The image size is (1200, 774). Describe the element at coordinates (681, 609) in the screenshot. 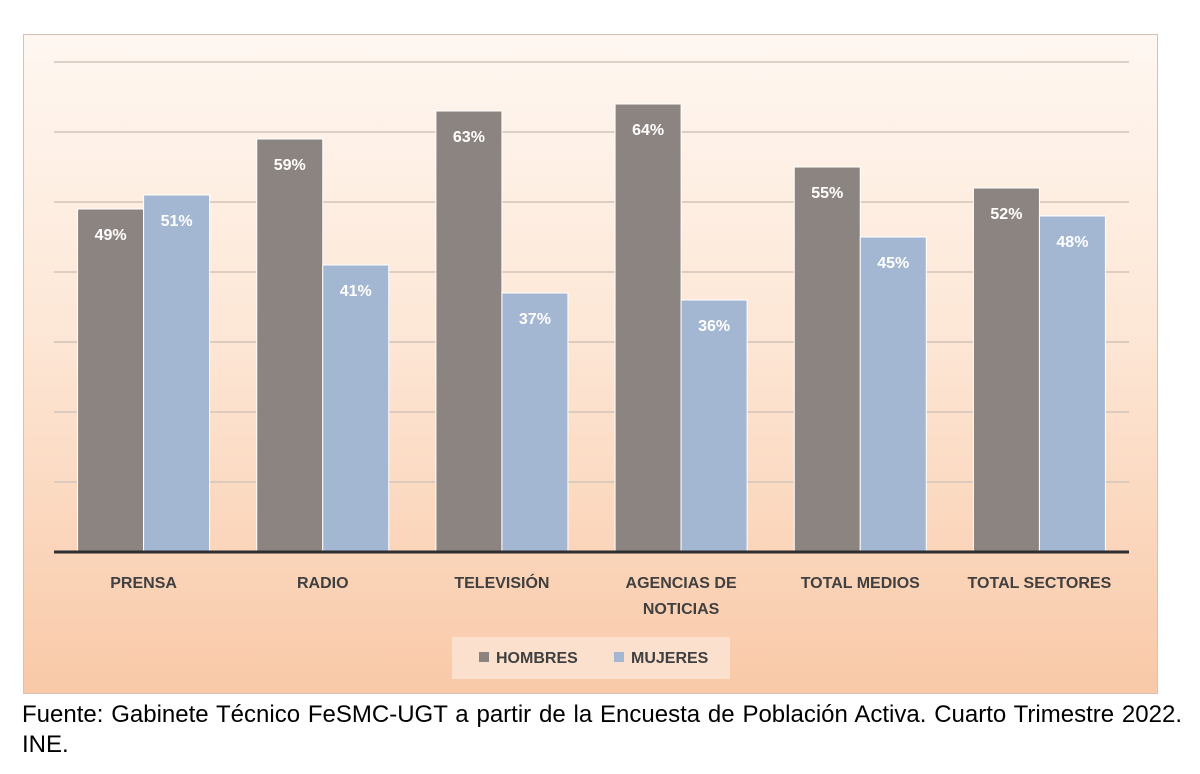

I see `category-label: NOTICIAS` at that location.